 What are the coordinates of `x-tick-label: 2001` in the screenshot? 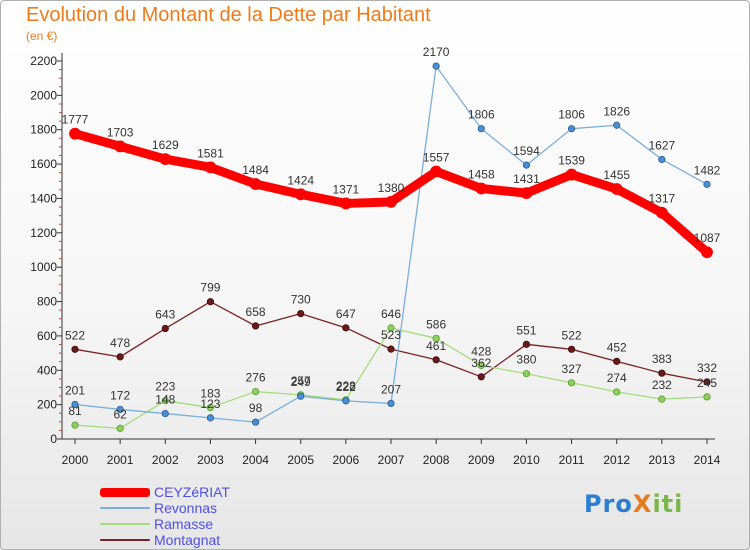 It's located at (120, 460).